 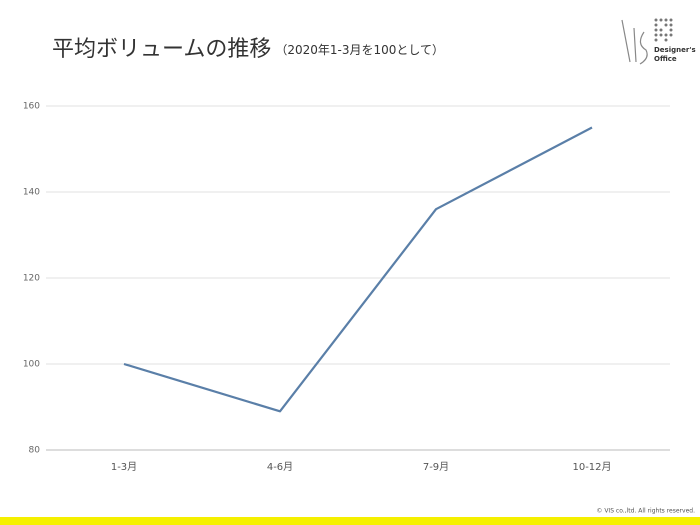 What do you see at coordinates (665, 59) in the screenshot?
I see `logo-text: Office` at bounding box center [665, 59].